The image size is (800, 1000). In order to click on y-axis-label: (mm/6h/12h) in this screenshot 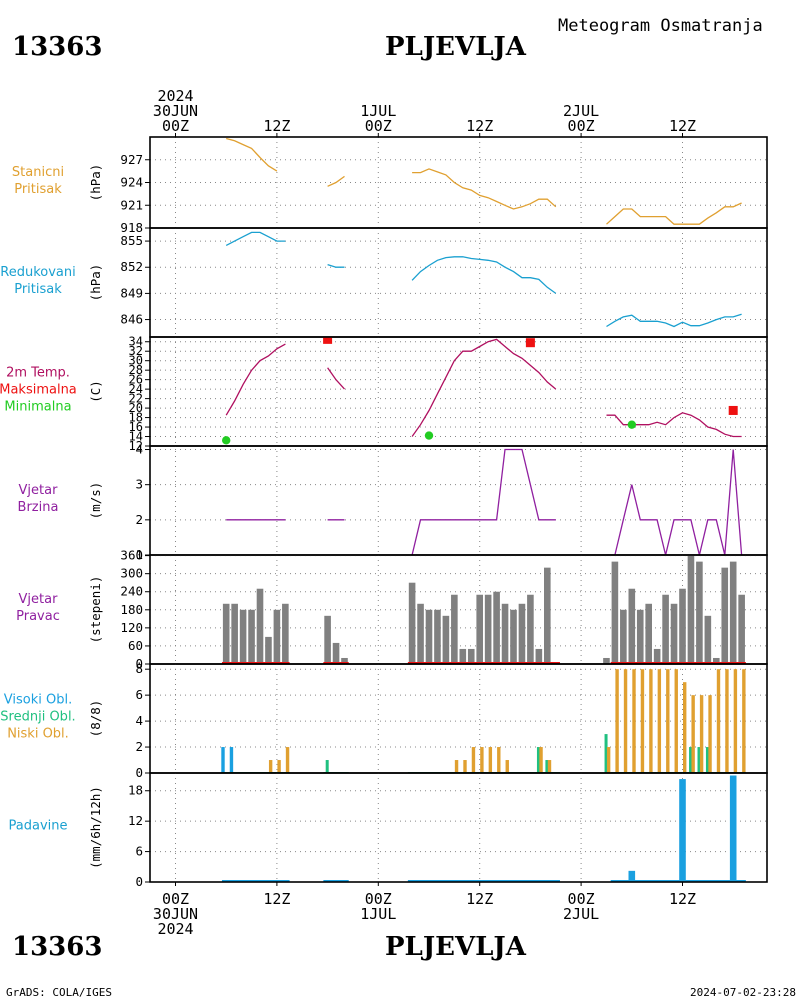, I will do `click(95, 827)`.